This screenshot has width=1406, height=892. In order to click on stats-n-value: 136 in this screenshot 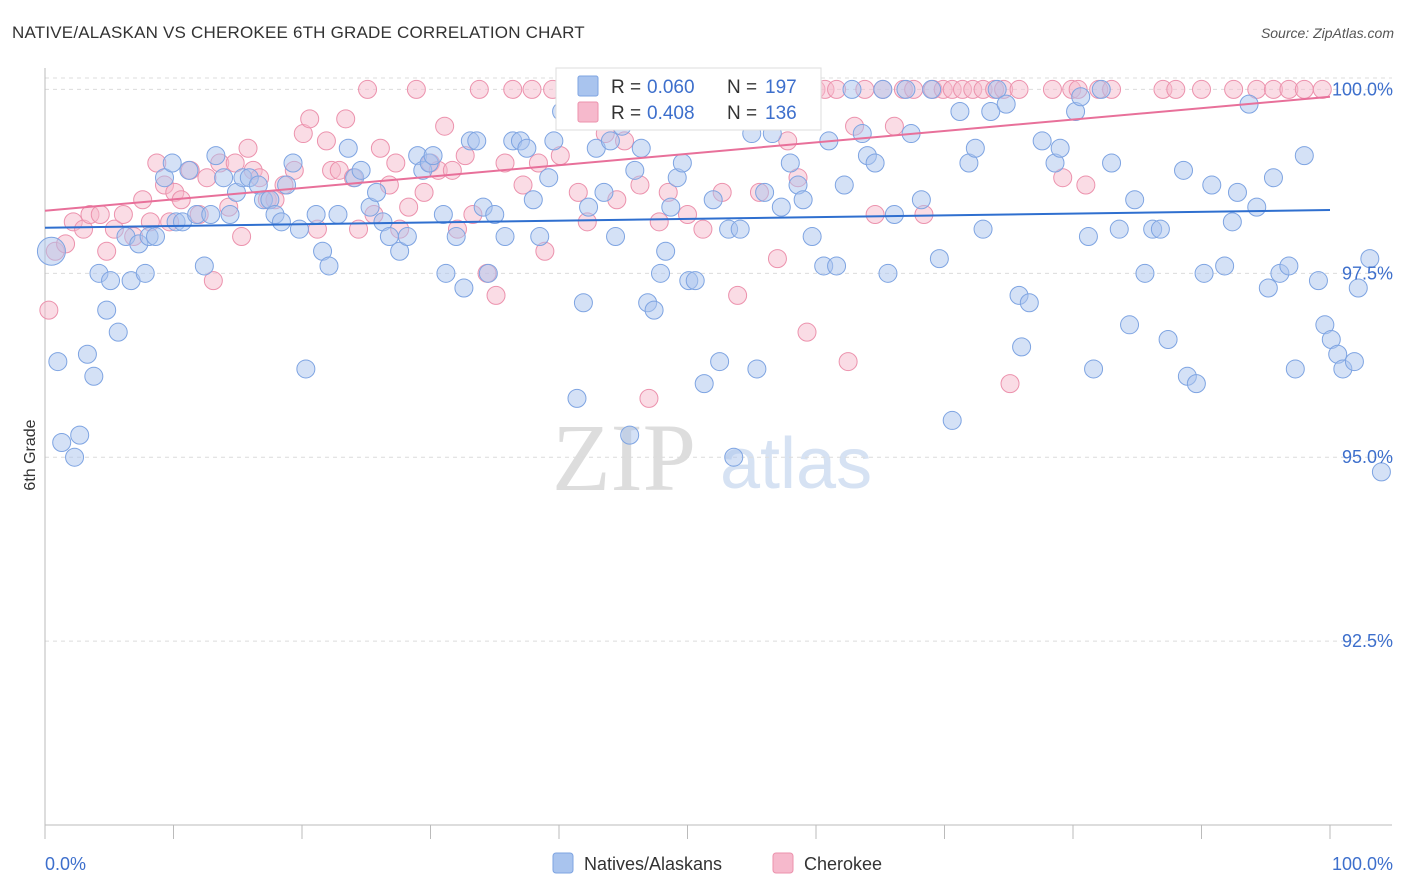, I will do `click(781, 113)`.